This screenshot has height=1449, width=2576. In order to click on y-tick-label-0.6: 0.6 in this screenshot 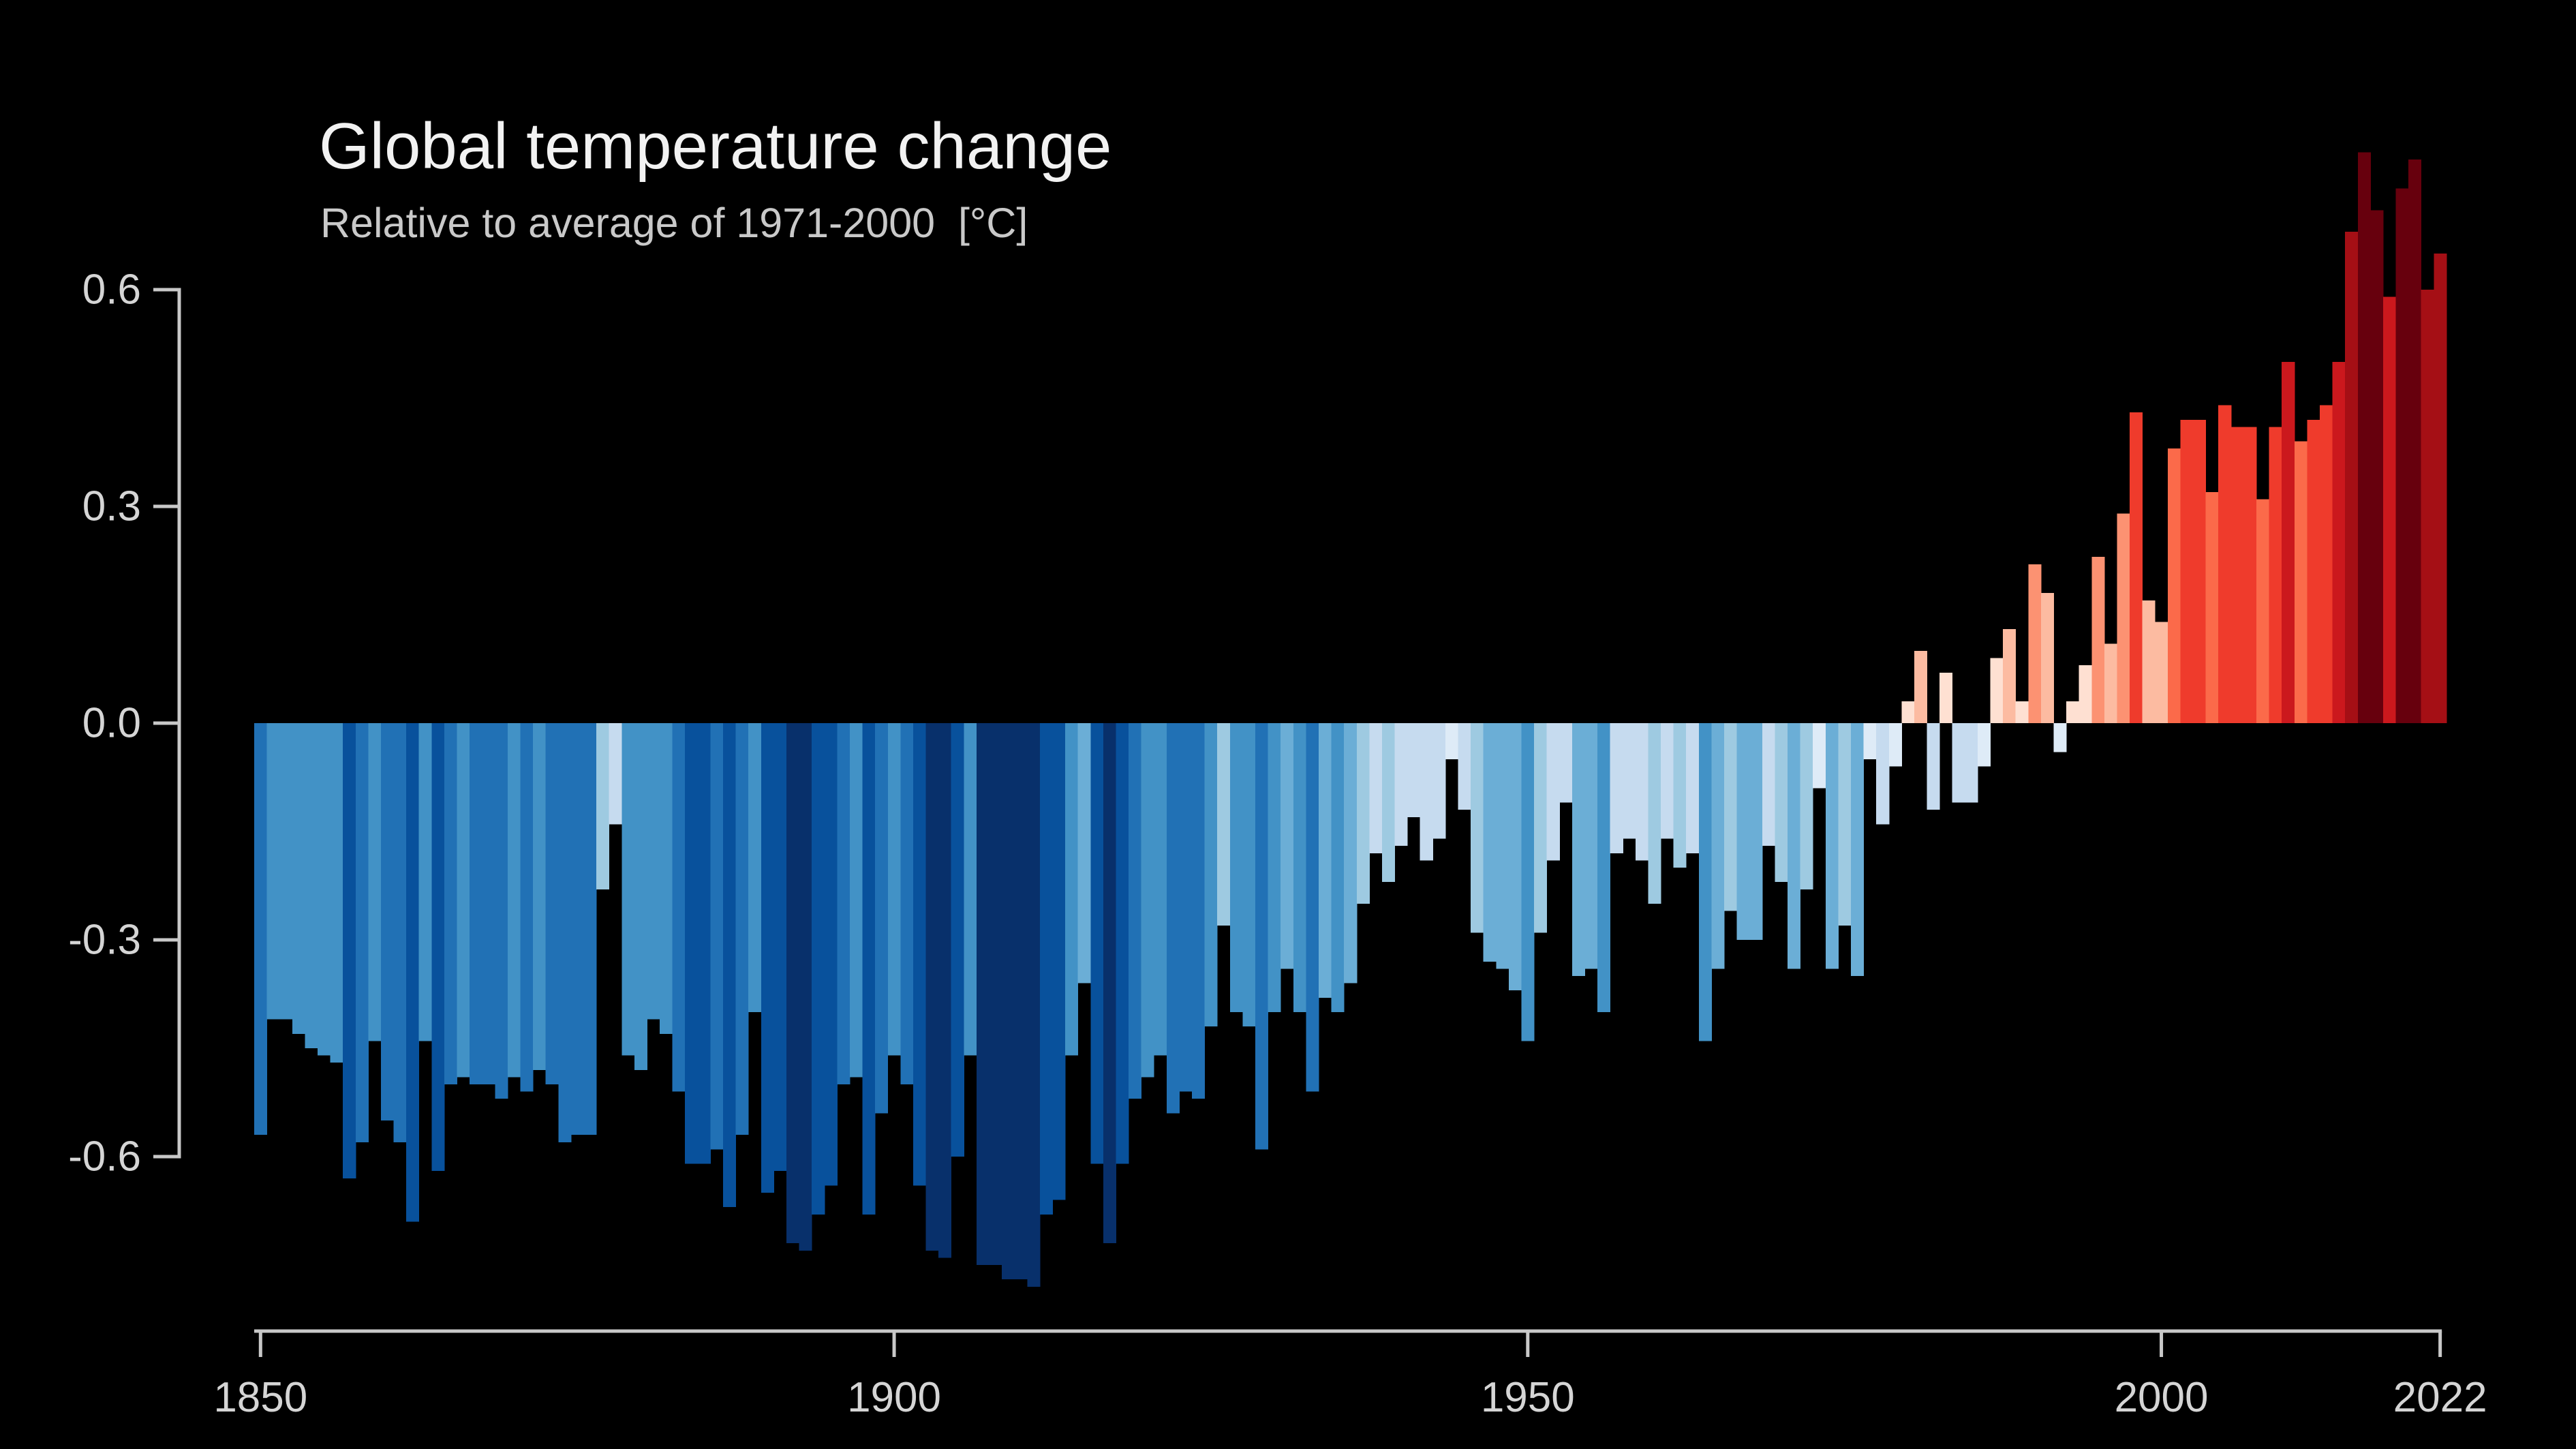, I will do `click(112, 290)`.